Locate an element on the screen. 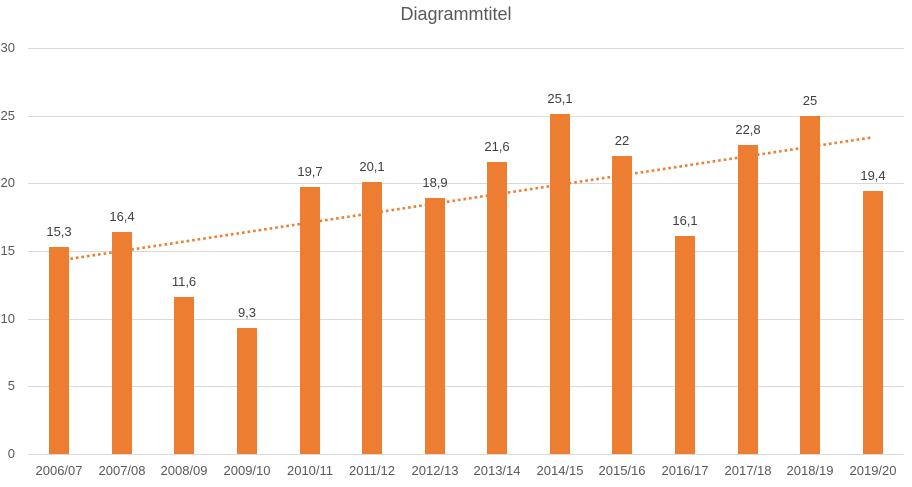 The width and height of the screenshot is (912, 487). data-label-2017/18: 22,8 is located at coordinates (748, 129).